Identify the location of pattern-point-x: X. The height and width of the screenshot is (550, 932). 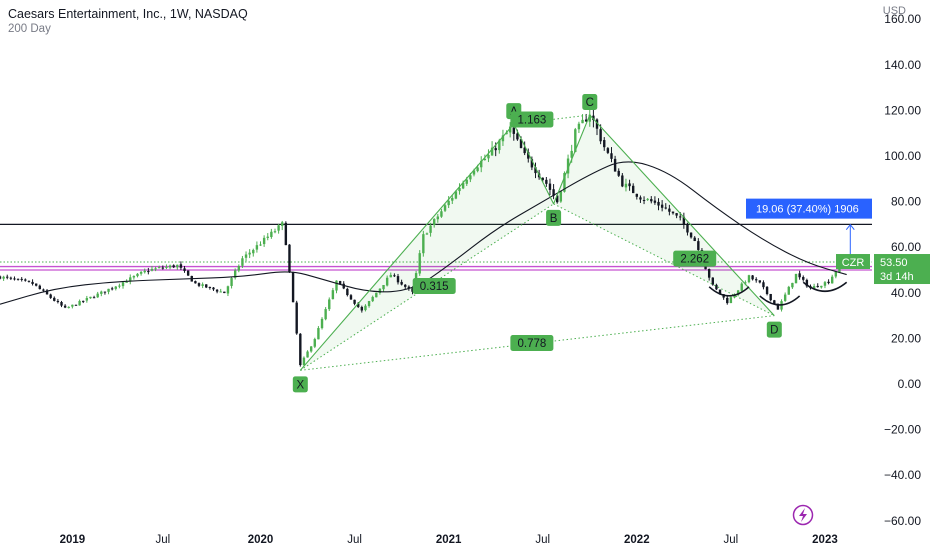
(300, 384).